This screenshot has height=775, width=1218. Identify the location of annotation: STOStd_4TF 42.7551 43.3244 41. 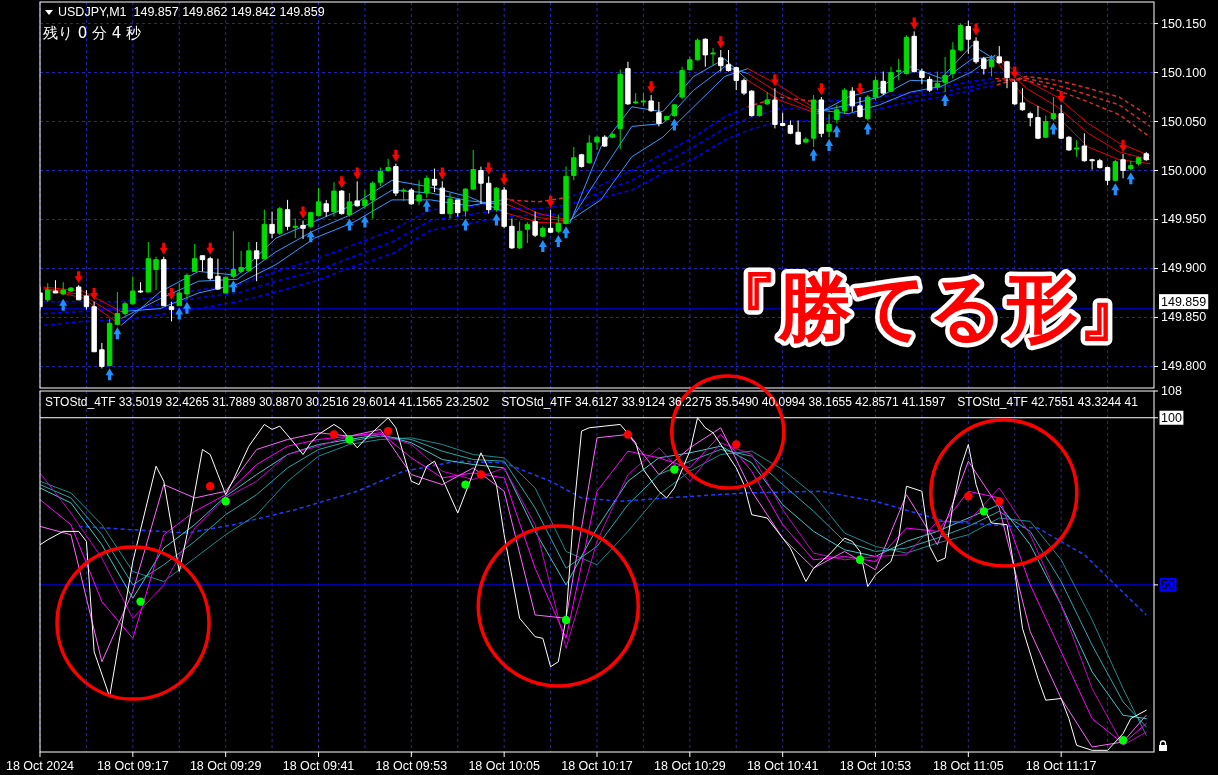
(1048, 402).